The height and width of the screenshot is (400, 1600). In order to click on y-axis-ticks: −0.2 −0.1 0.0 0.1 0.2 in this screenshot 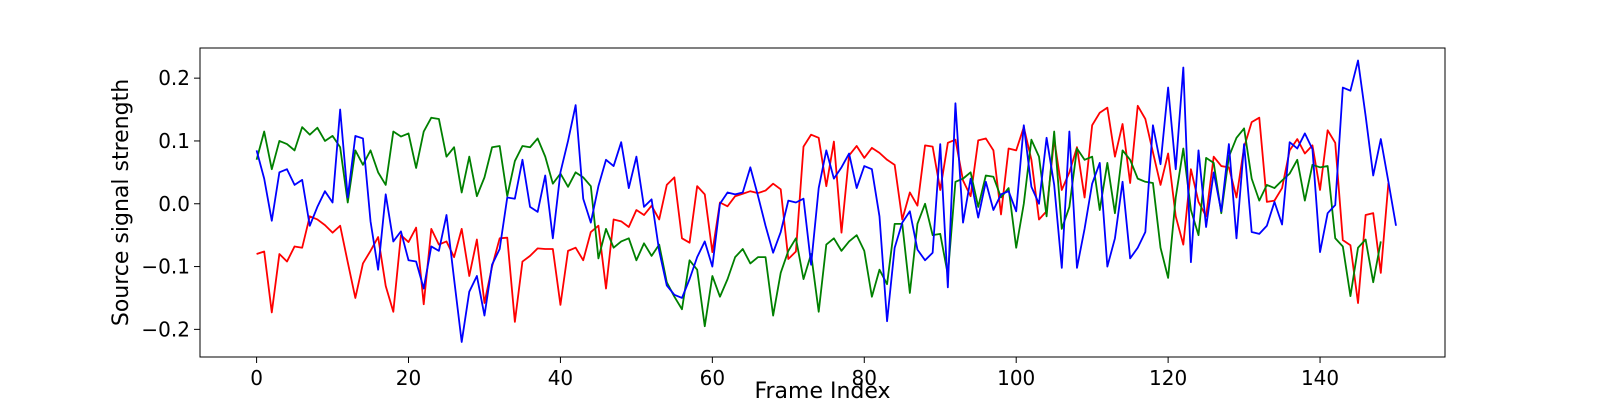, I will do `click(170, 203)`.